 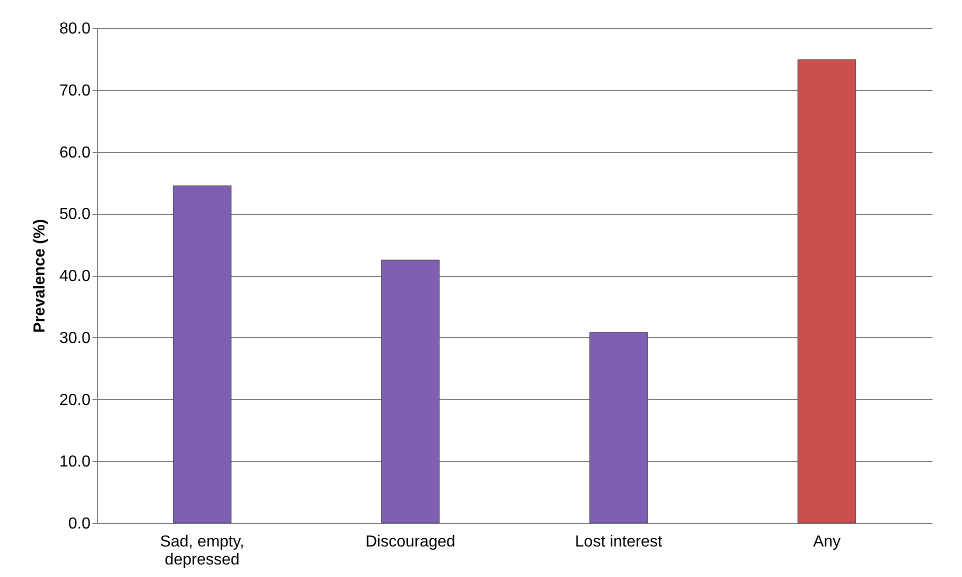 I want to click on y-tick-label: 0.0, so click(x=79, y=524).